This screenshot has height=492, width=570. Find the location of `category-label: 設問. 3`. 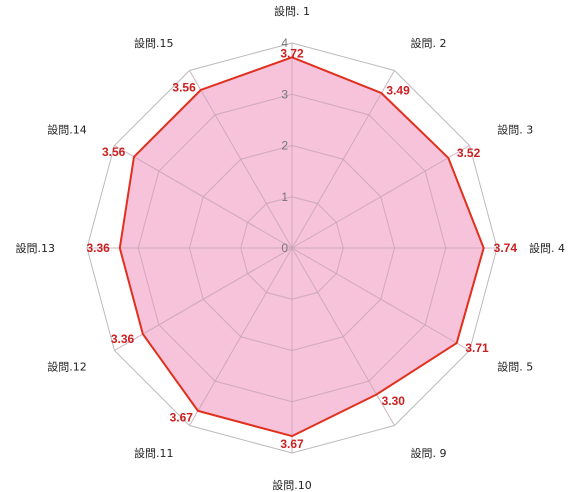

category-label: 設問. 3 is located at coordinates (515, 130).